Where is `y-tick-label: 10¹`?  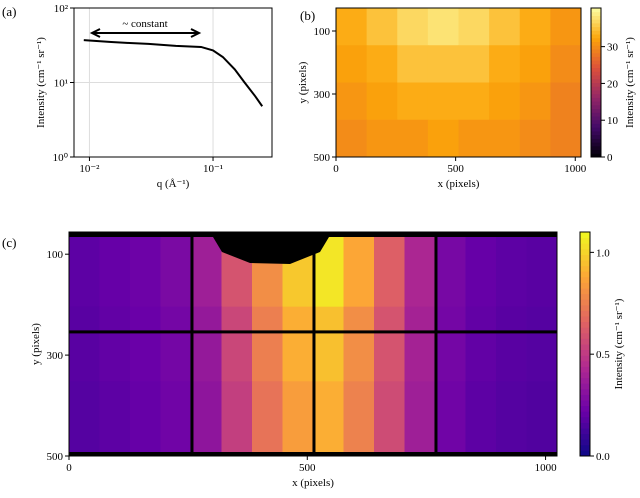
y-tick-label: 10¹ is located at coordinates (61, 84).